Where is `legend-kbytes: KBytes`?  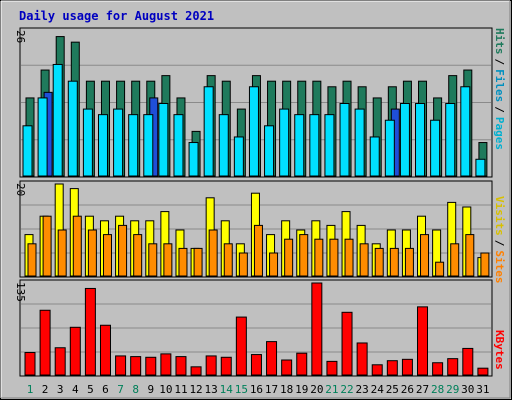
legend-kbytes: KBytes is located at coordinates (499, 350).